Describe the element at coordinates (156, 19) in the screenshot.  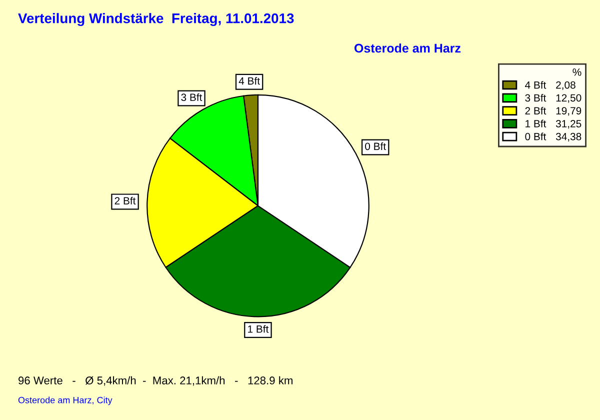
I see `chart-title: Verteilung Windstärke Freitag, 11.01.2013` at that location.